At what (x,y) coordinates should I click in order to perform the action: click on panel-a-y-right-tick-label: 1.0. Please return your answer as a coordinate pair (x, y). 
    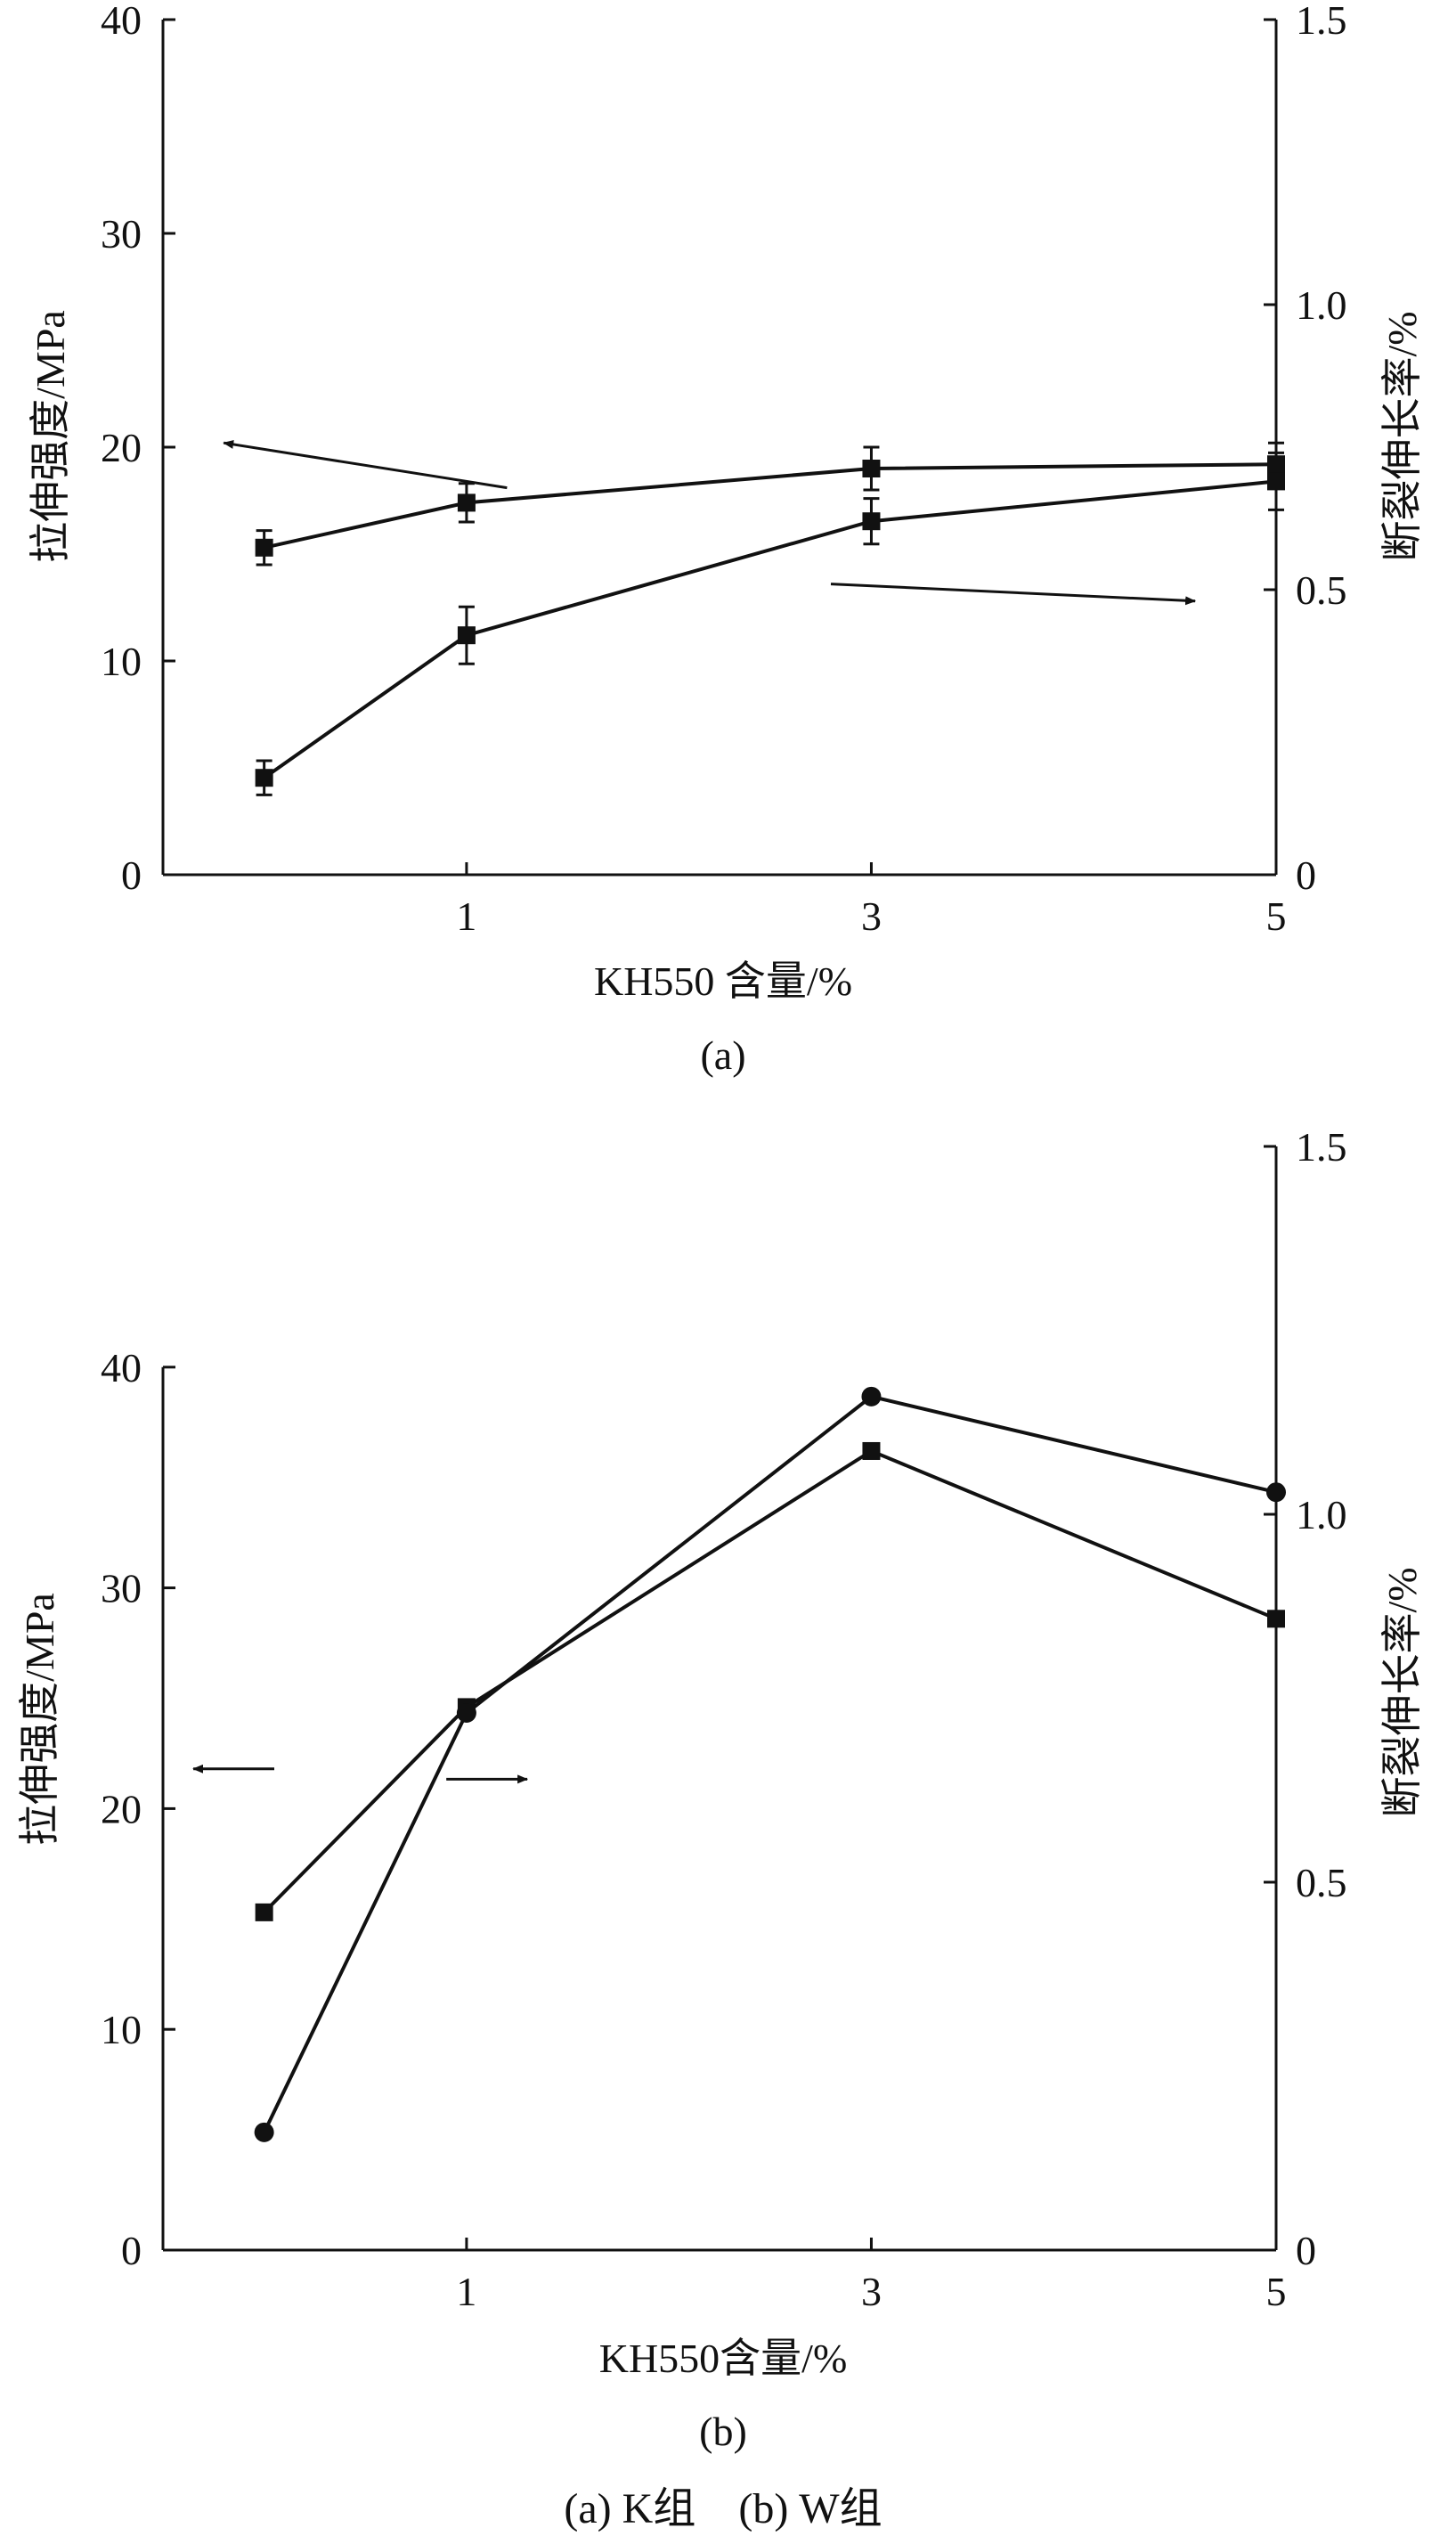
    Looking at the image, I should click on (1321, 305).